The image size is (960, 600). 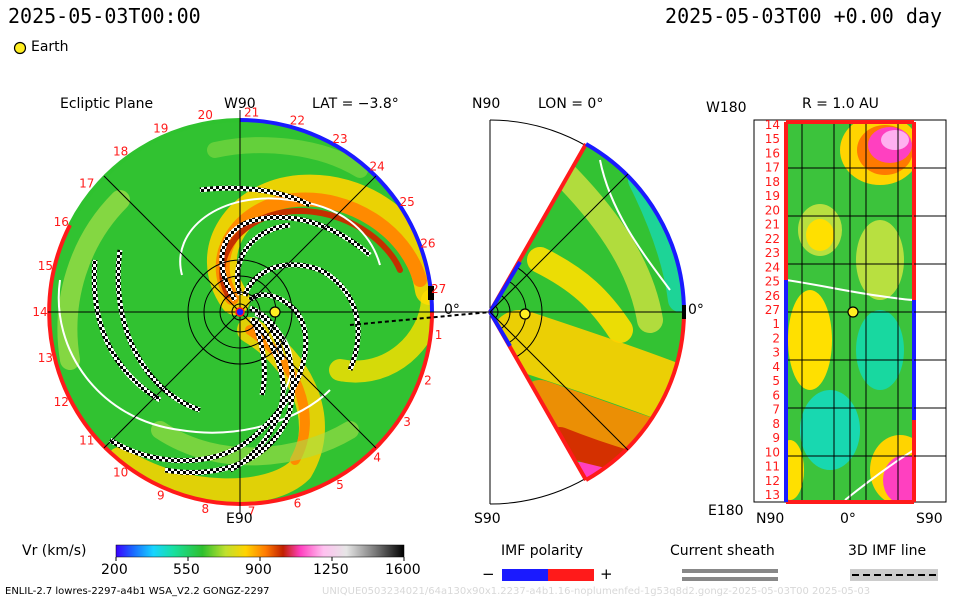 I want to click on radial-y-label: 24, so click(x=772, y=267).